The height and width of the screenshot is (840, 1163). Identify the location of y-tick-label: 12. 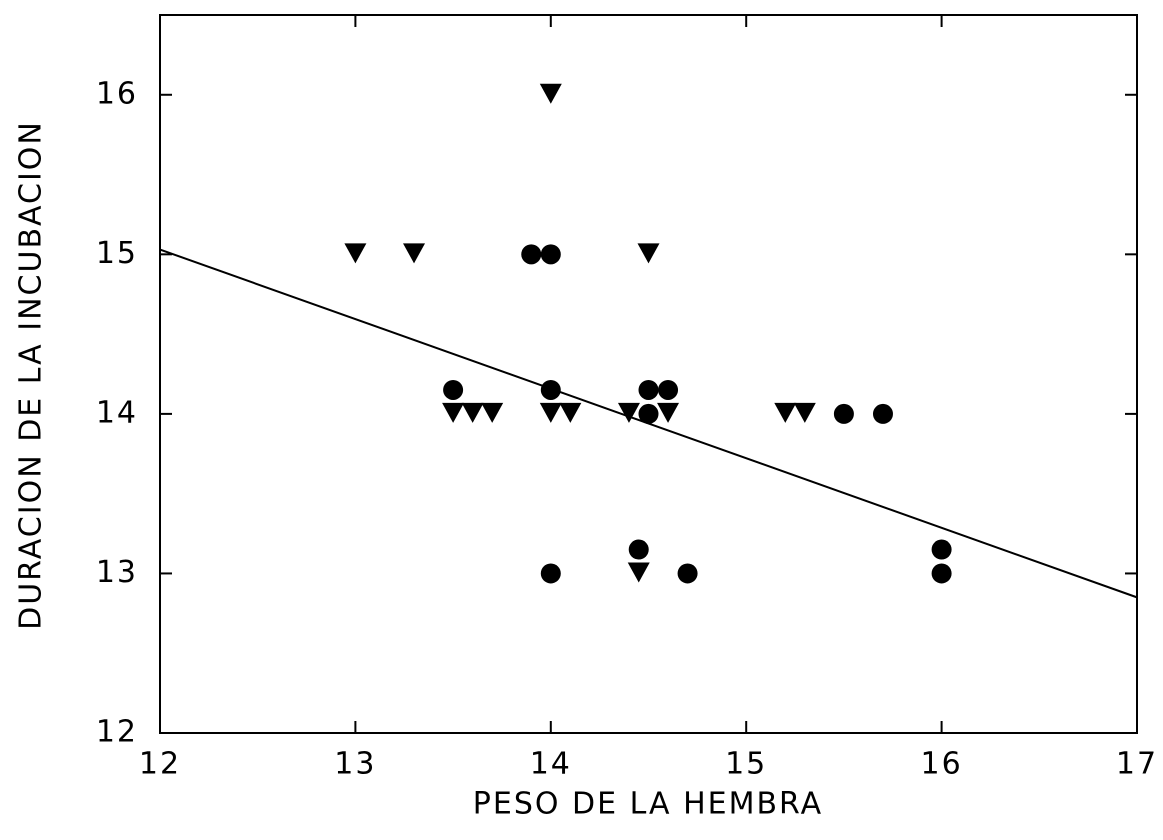
(117, 732).